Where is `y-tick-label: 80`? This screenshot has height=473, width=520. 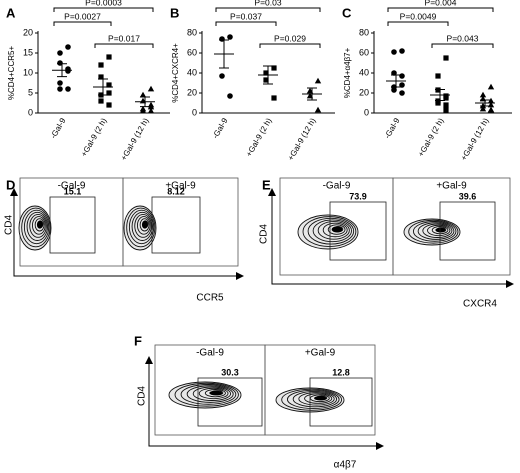 y-tick-label: 80 is located at coordinates (364, 32).